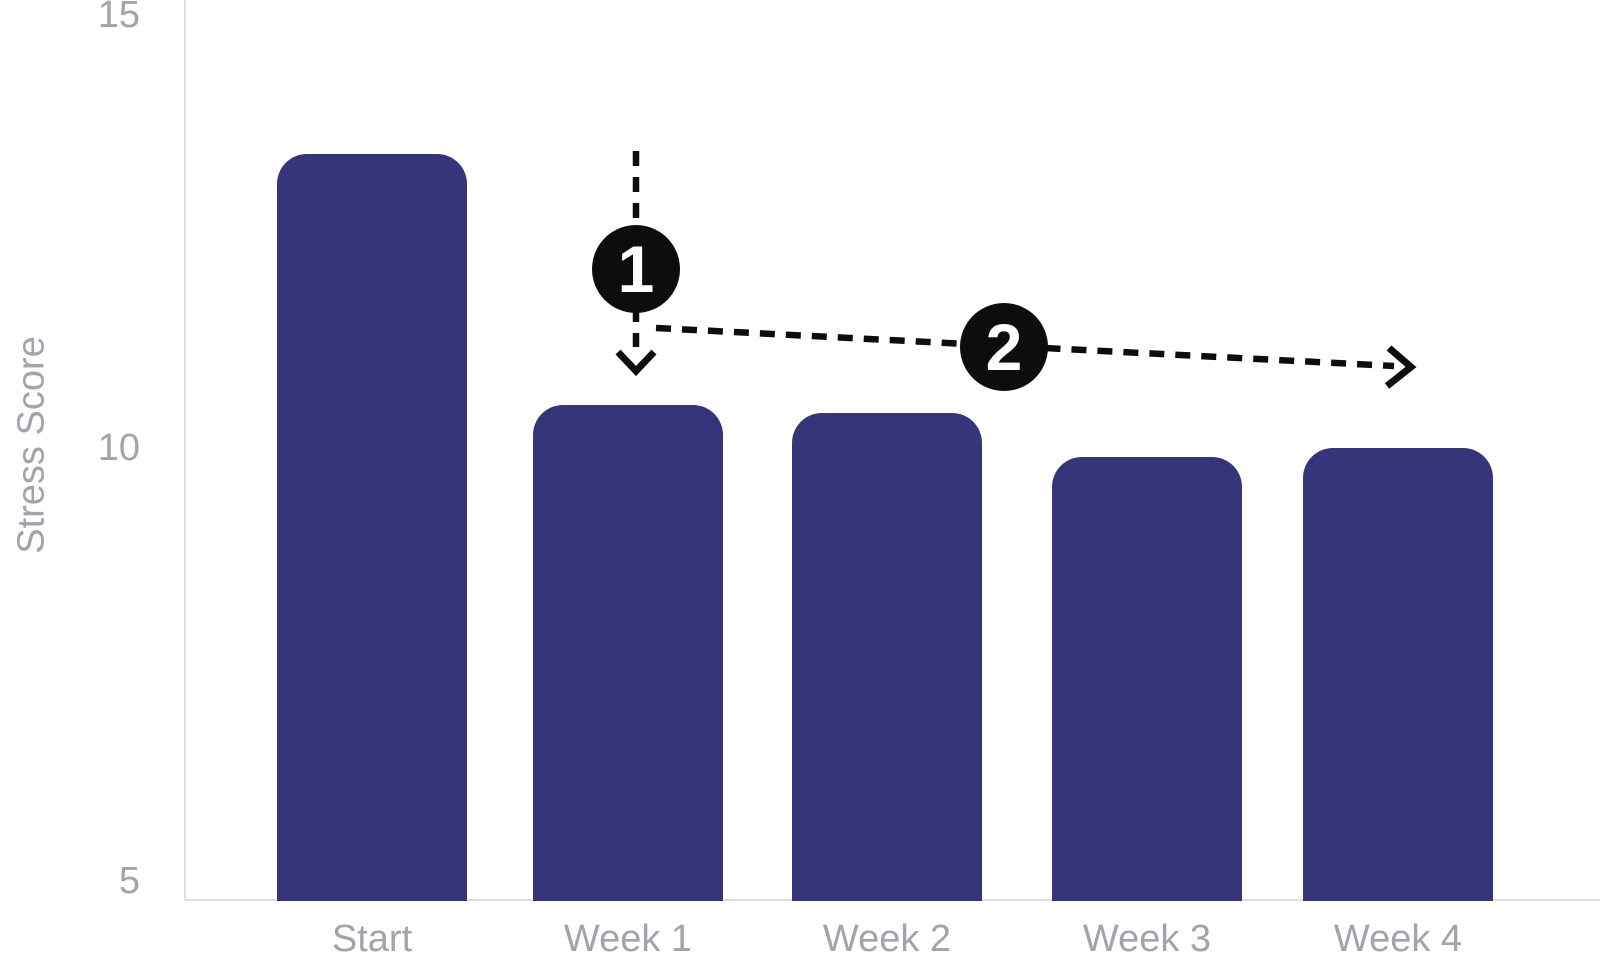 This screenshot has width=1600, height=976. I want to click on callout-2-number: 2, so click(1004, 347).